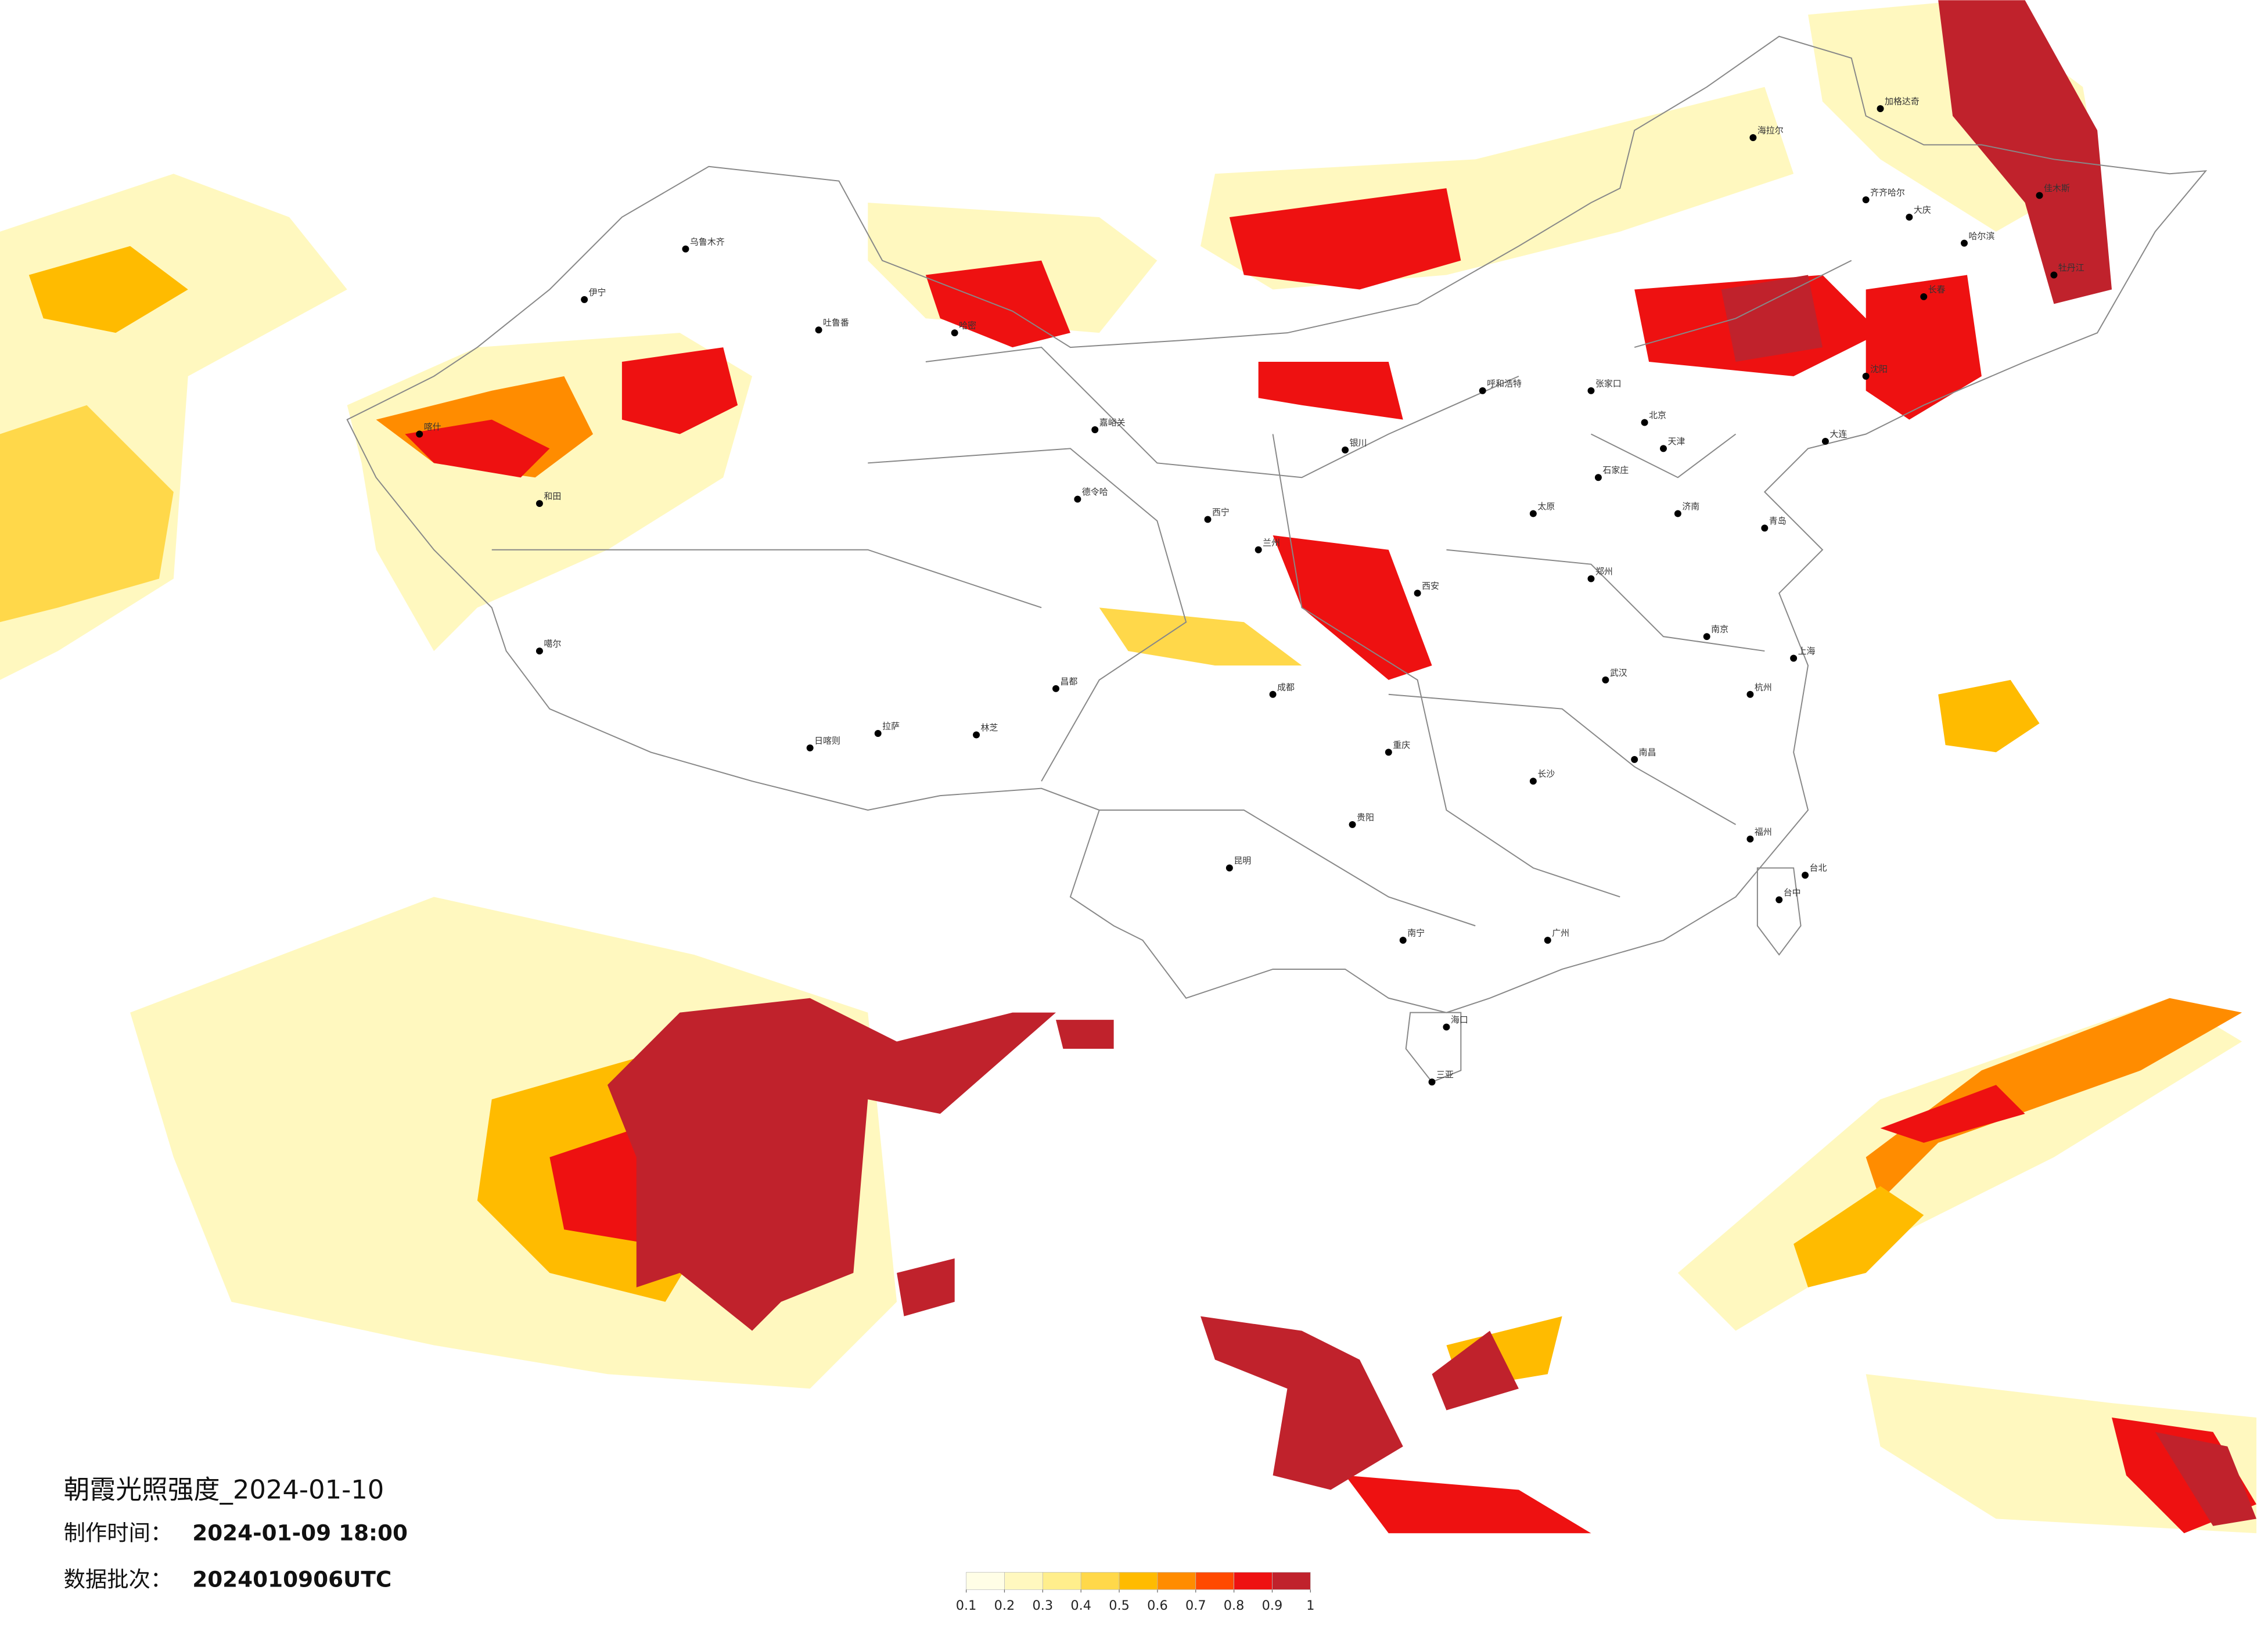  What do you see at coordinates (1043, 1606) in the screenshot?
I see `colorbar-tick-label: 0.3` at bounding box center [1043, 1606].